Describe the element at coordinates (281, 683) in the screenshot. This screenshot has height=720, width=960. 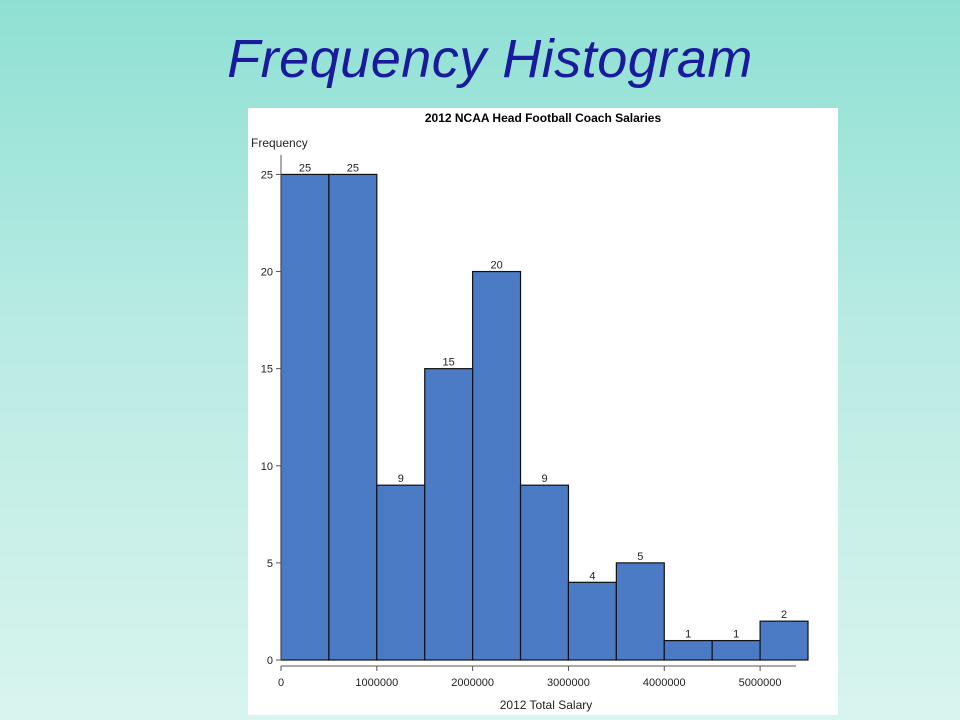
I see `x-tick-label: 0` at that location.